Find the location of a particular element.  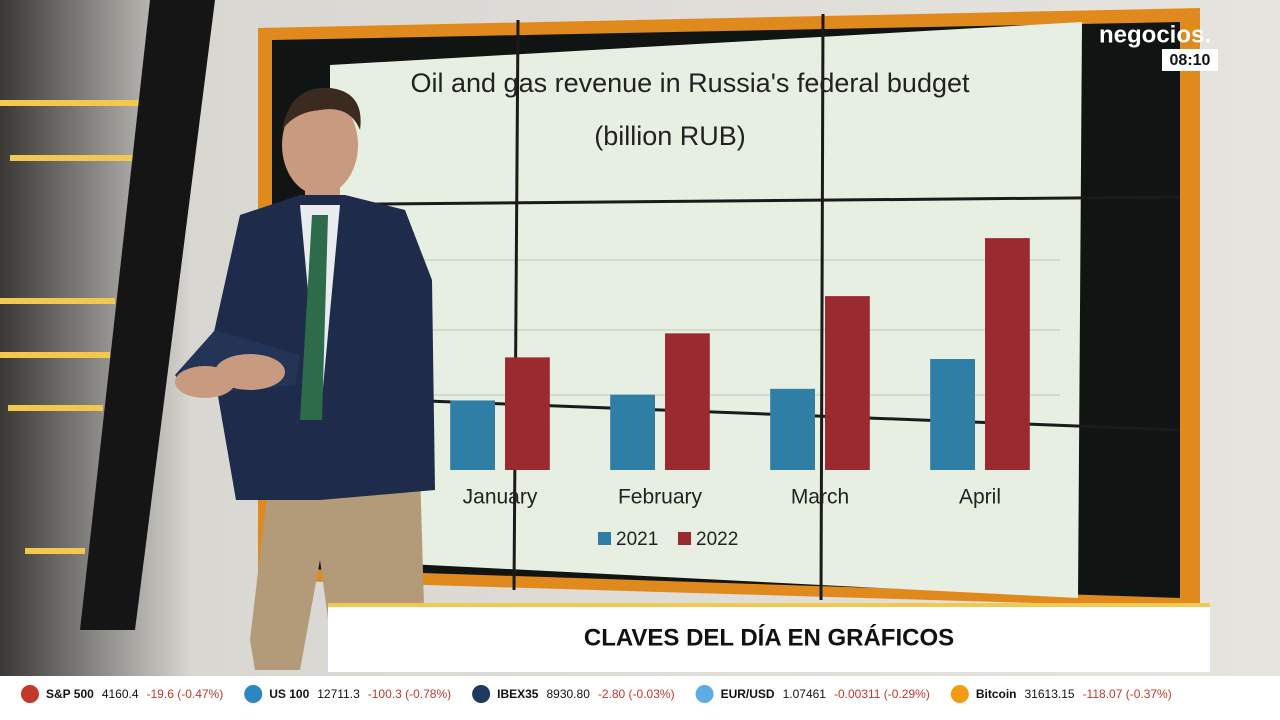

lower-third-text: CLAVES DEL DÍA EN GRÁFICOS is located at coordinates (769, 637).